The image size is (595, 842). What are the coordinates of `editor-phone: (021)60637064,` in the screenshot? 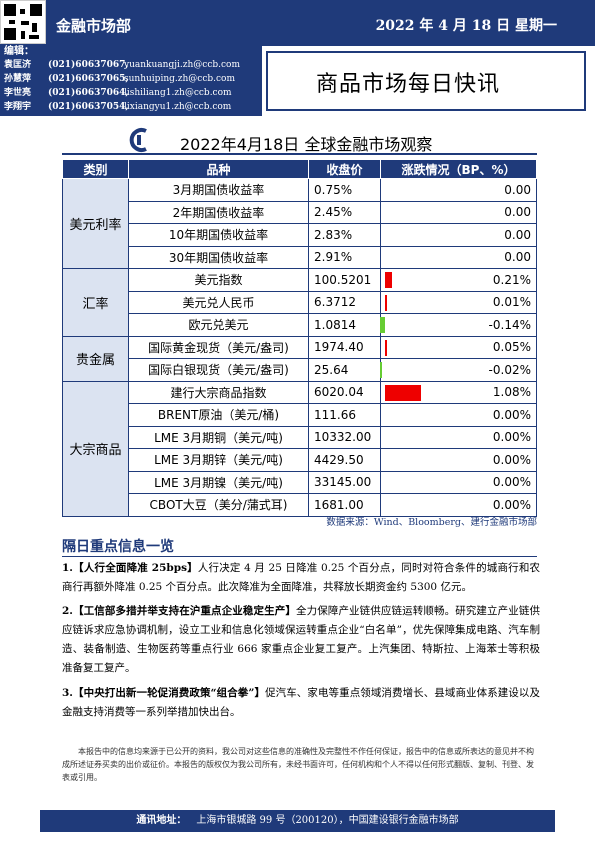 It's located at (88, 93).